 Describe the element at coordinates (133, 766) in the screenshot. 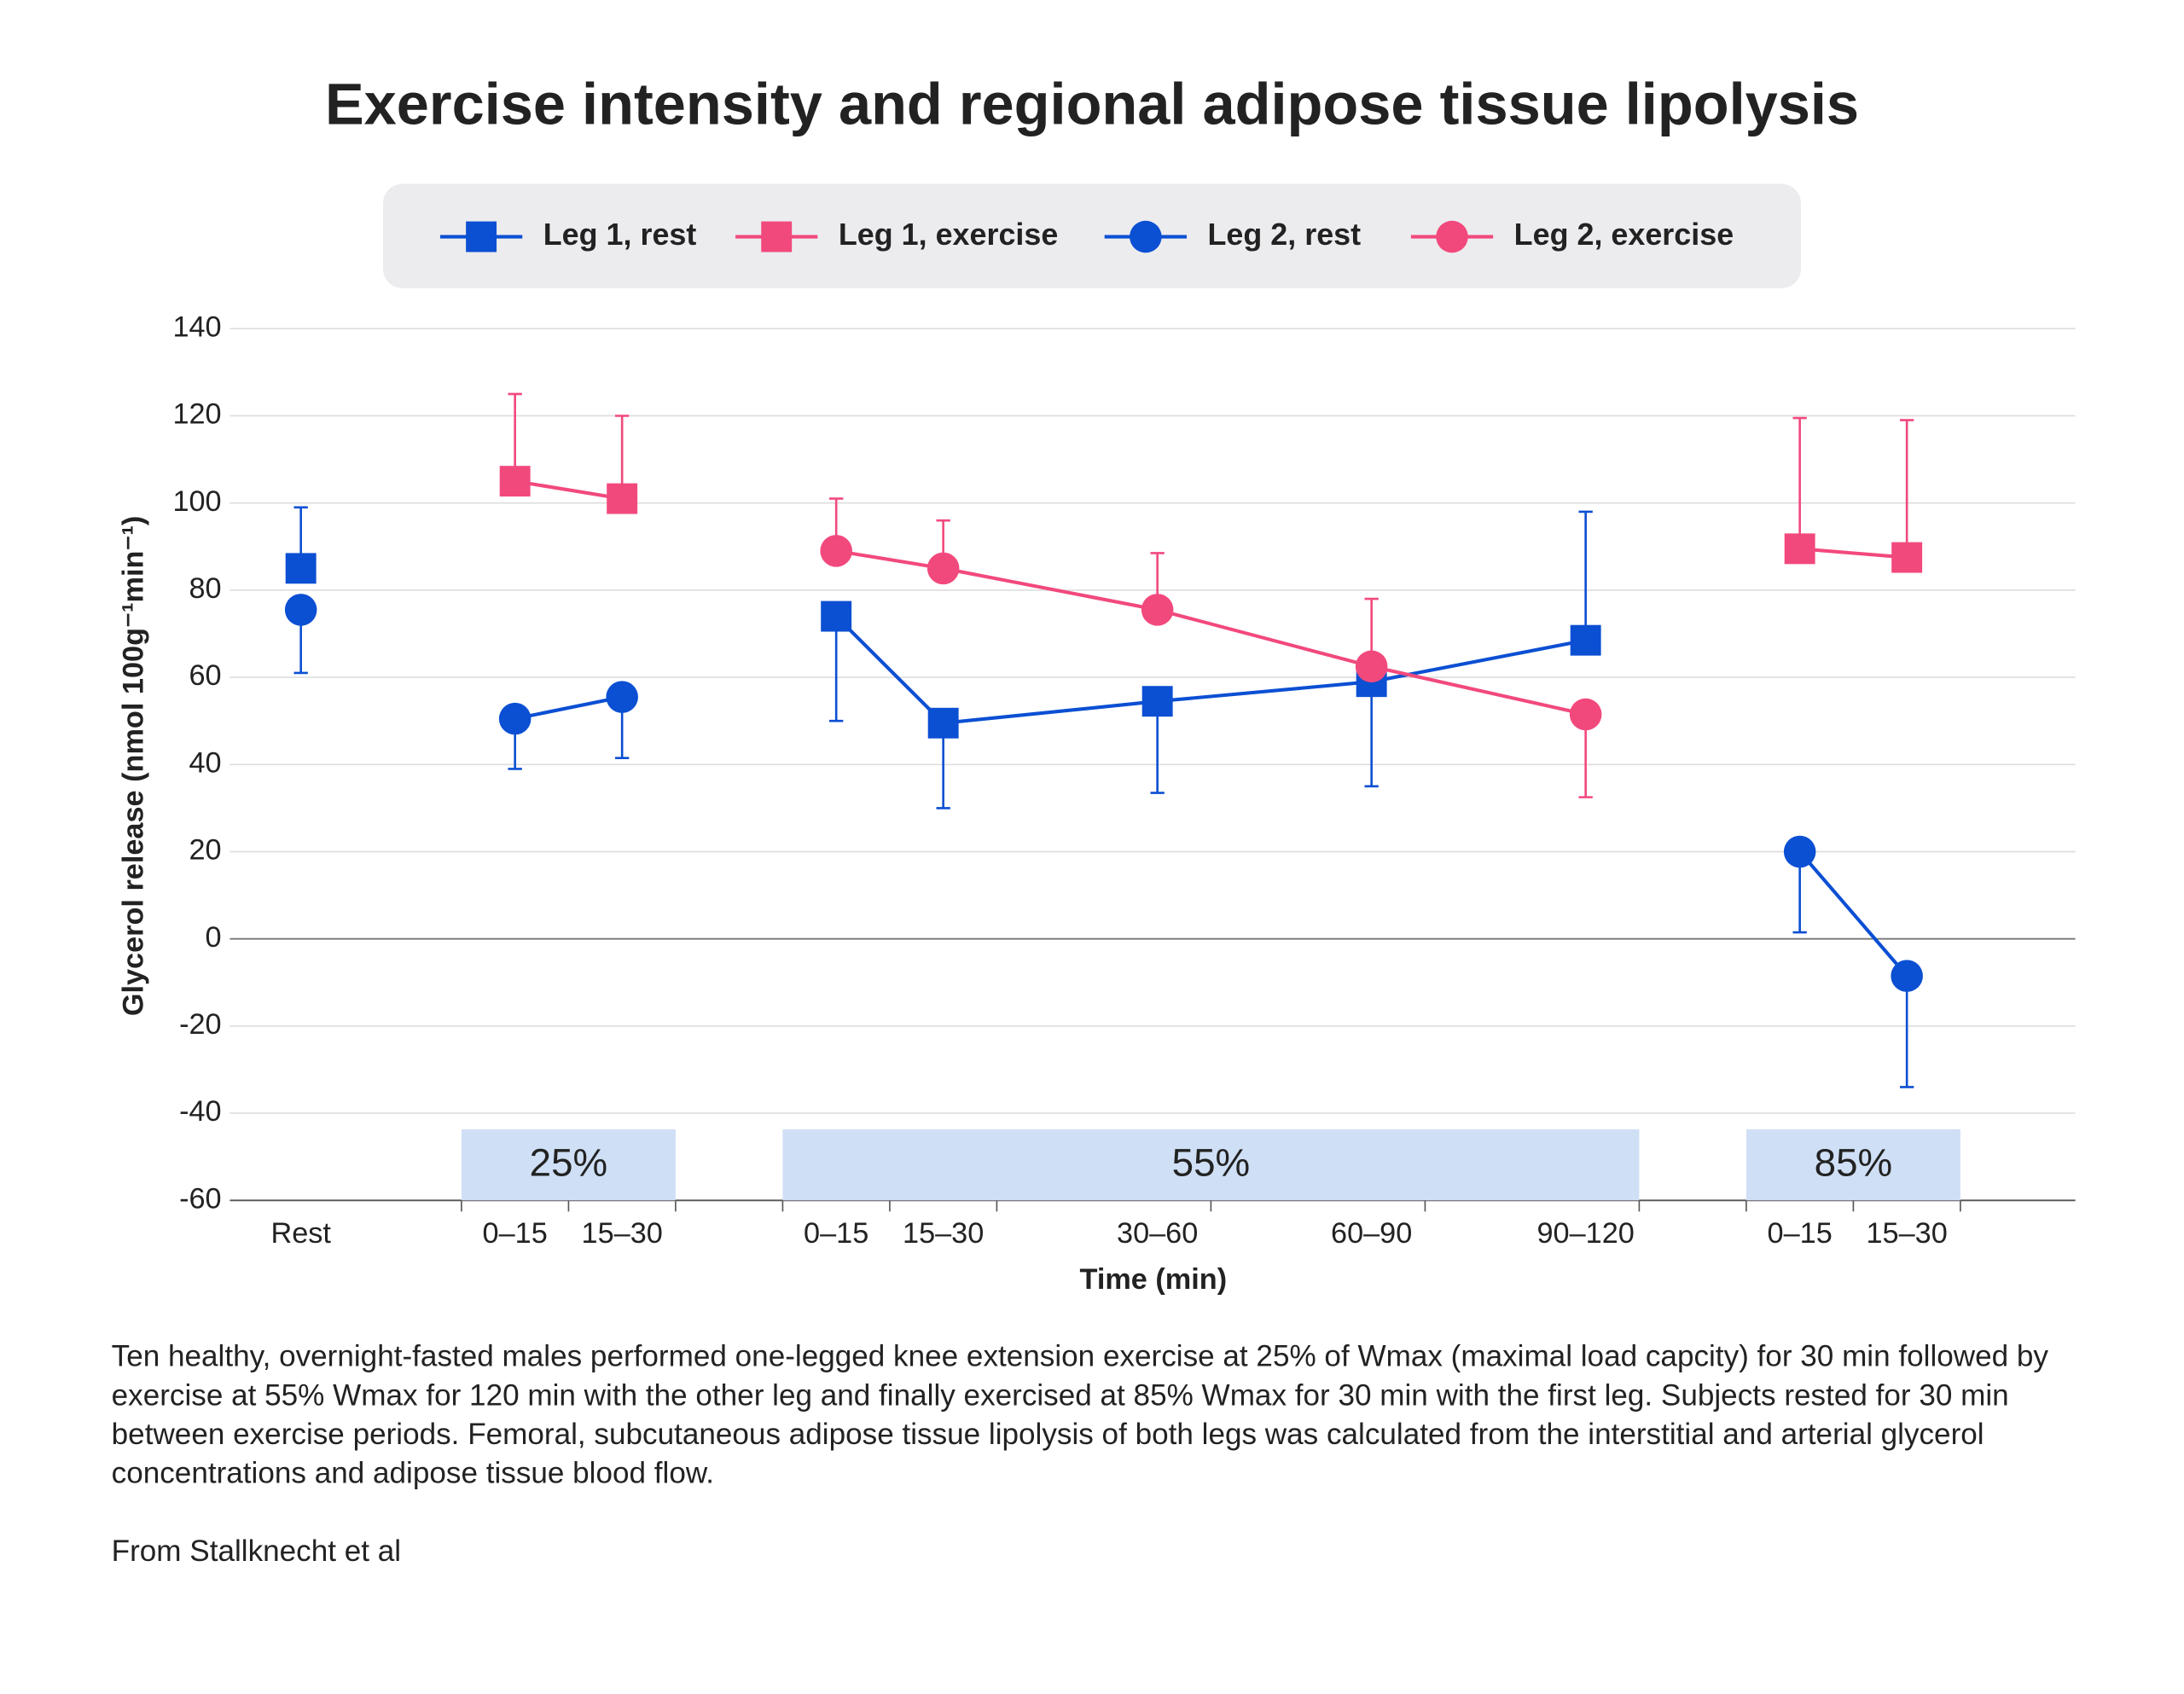

I see `y-axis-label: Glycerol release (nmol 100g⁻¹min⁻¹)` at that location.